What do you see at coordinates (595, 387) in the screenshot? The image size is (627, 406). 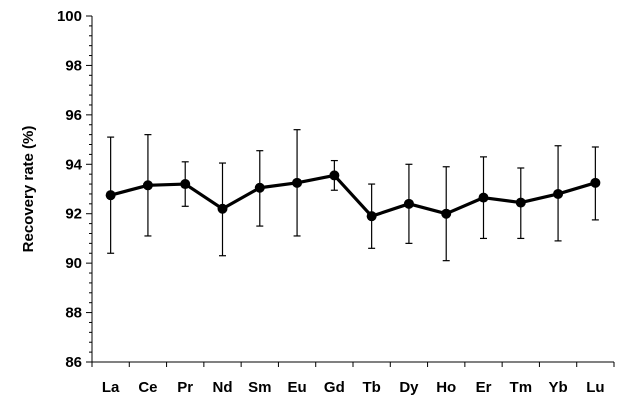 I see `x-tick-label: Lu` at bounding box center [595, 387].